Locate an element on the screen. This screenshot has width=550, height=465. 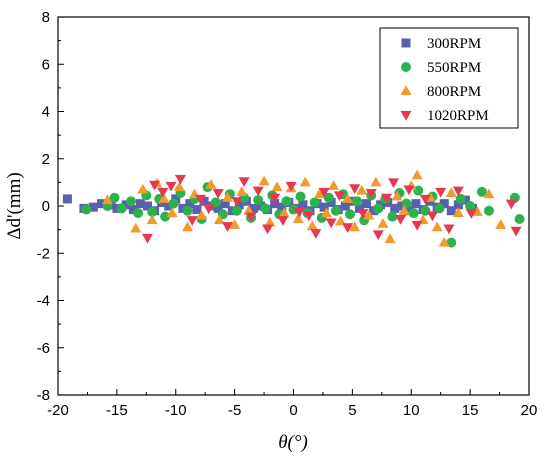
x-tick-label: 10 is located at coordinates (411, 410).